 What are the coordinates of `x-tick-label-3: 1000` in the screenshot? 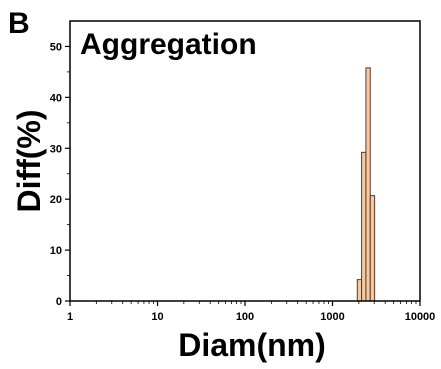 It's located at (332, 317).